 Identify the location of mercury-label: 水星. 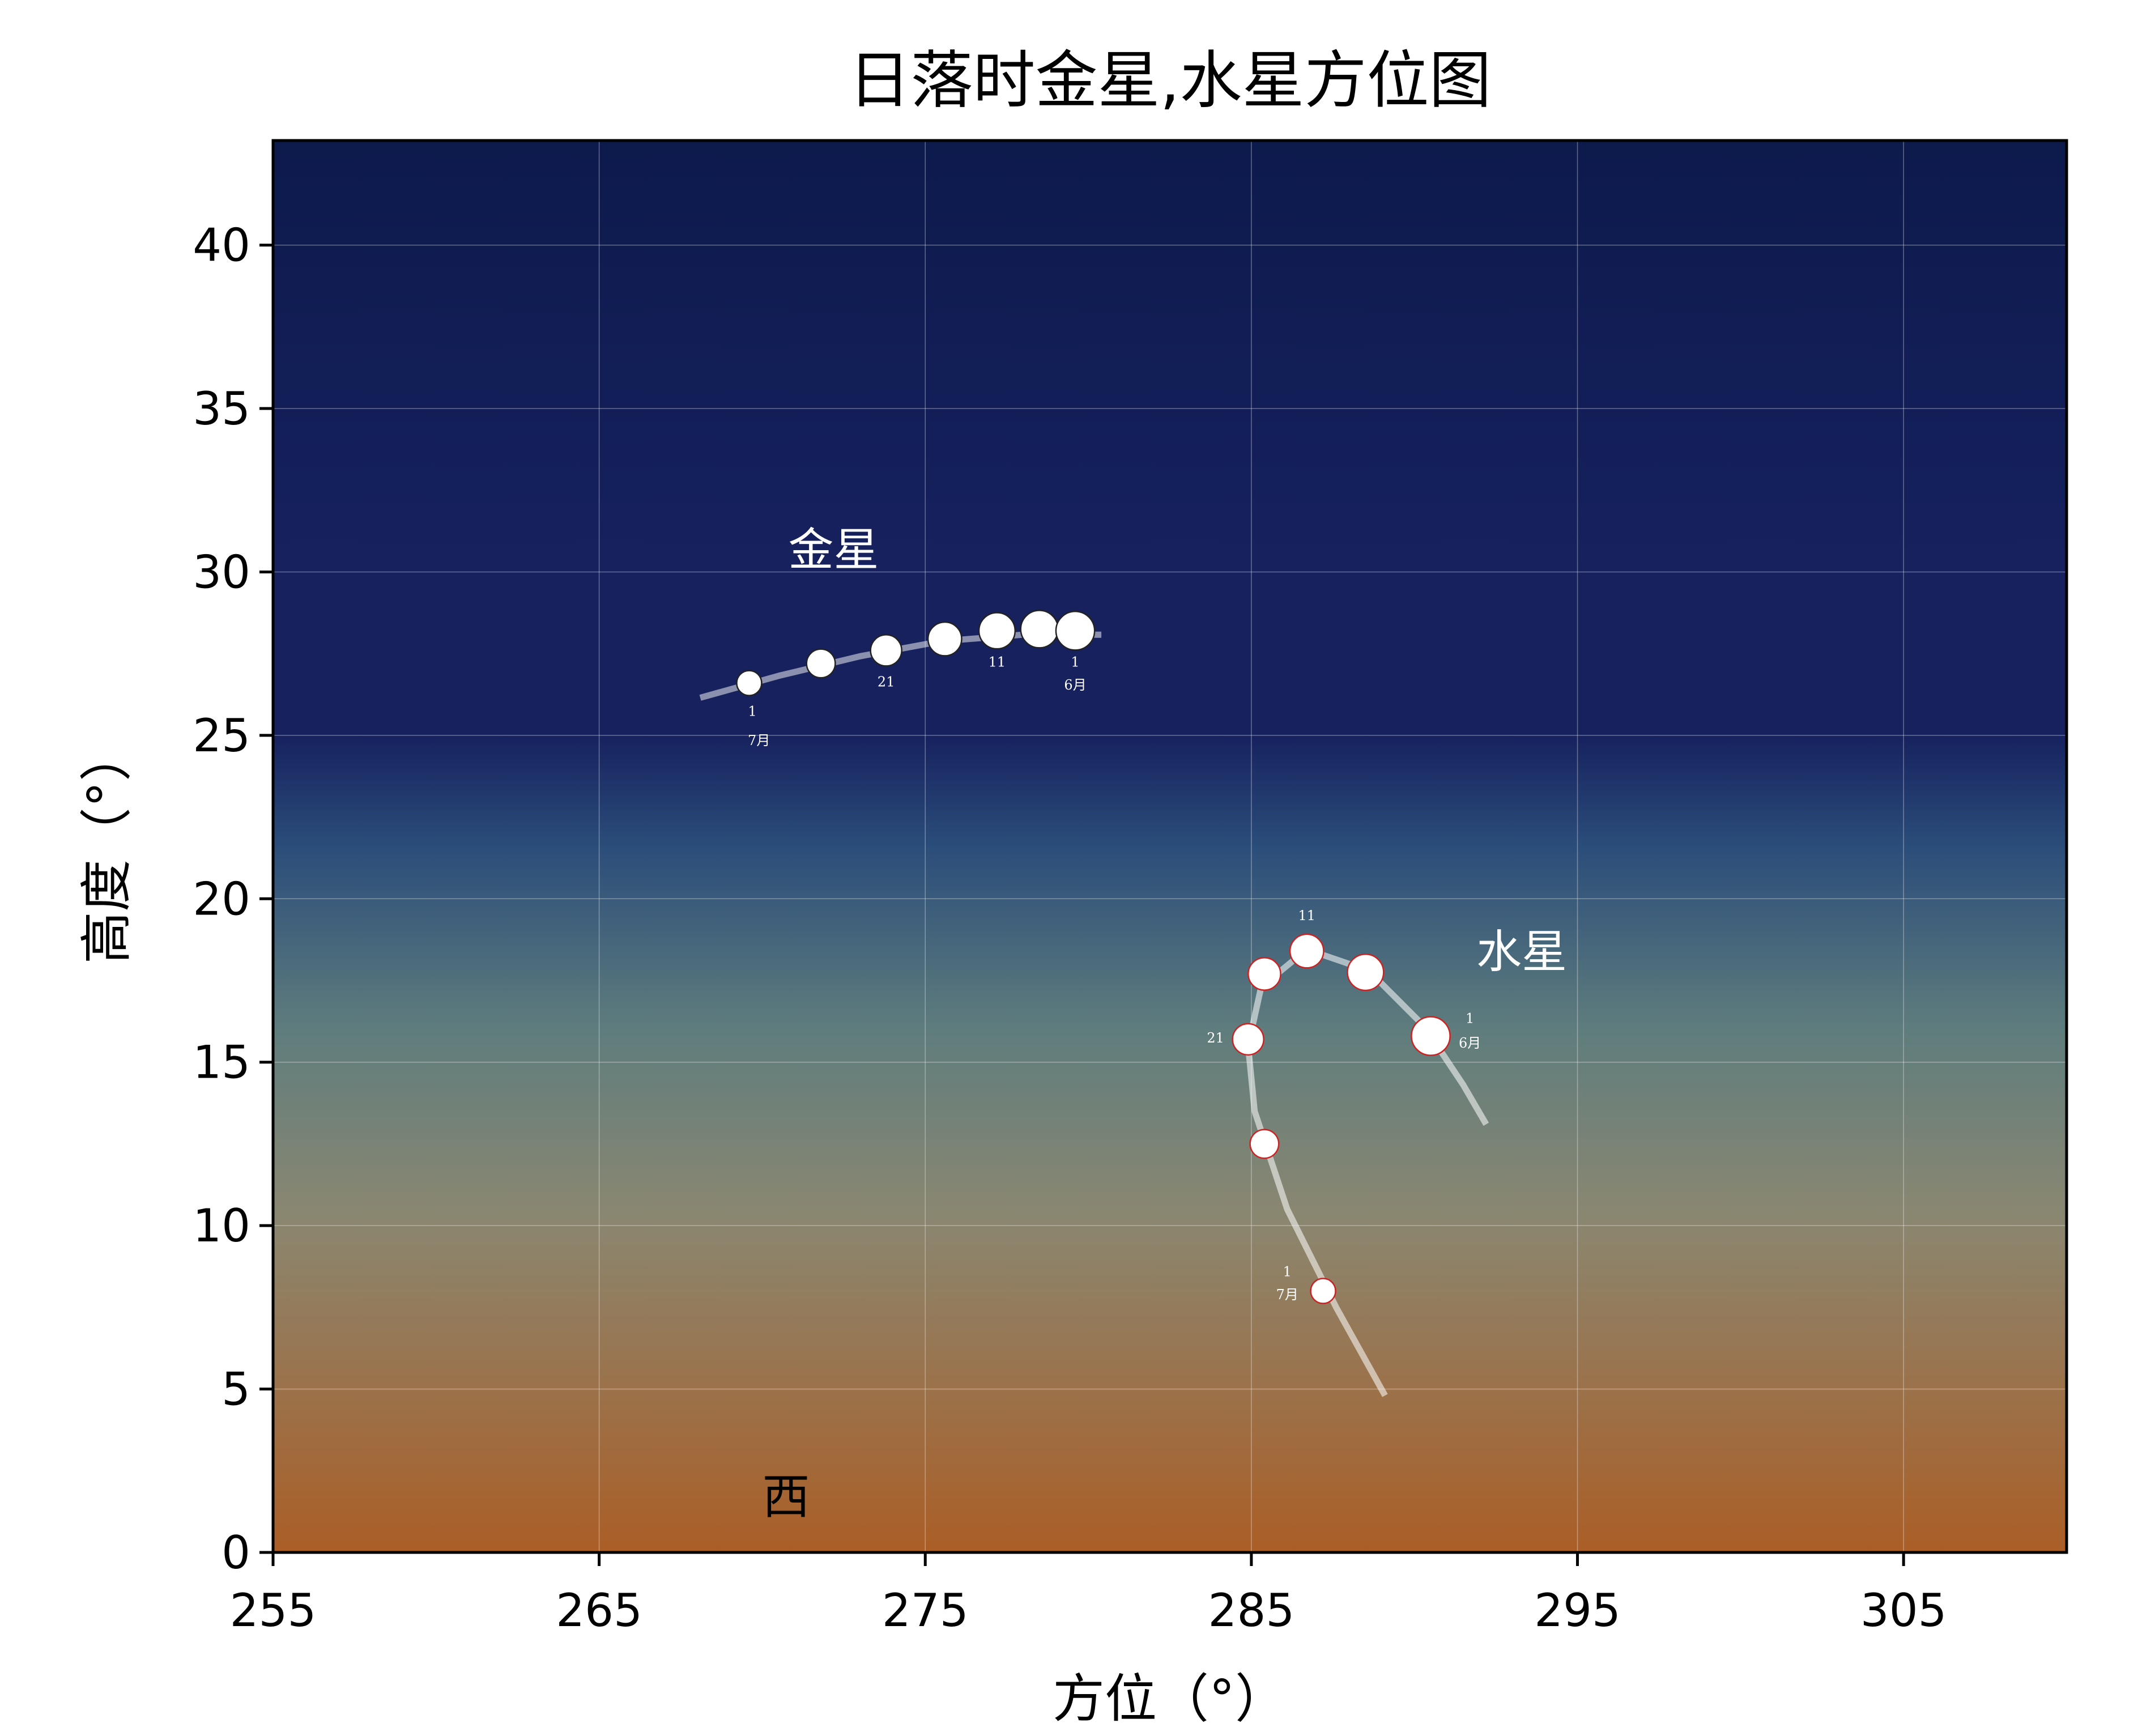
(1521, 951).